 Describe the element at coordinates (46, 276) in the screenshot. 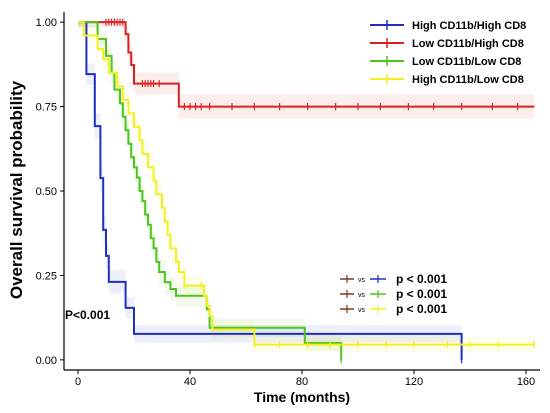

I see `y-tick-label: 0.25` at that location.